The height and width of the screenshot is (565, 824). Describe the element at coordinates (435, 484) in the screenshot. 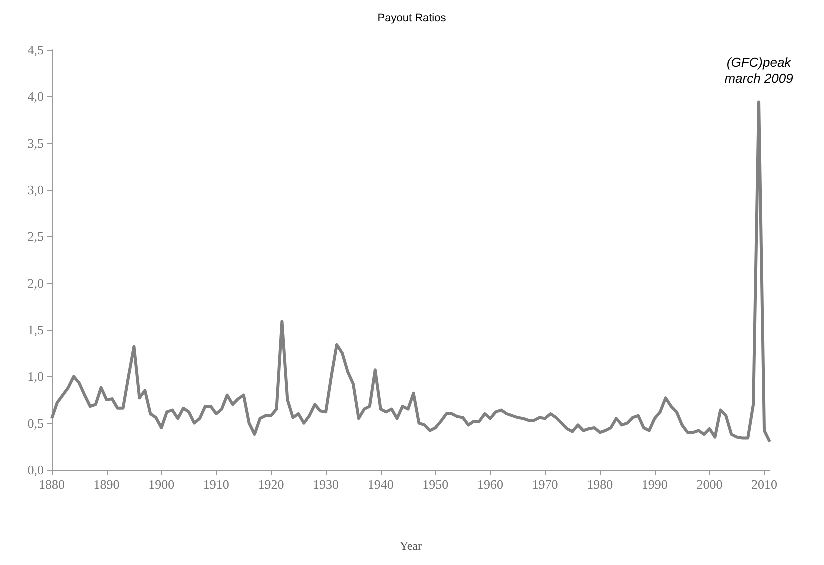

I see `x-tick-label: 1950` at that location.